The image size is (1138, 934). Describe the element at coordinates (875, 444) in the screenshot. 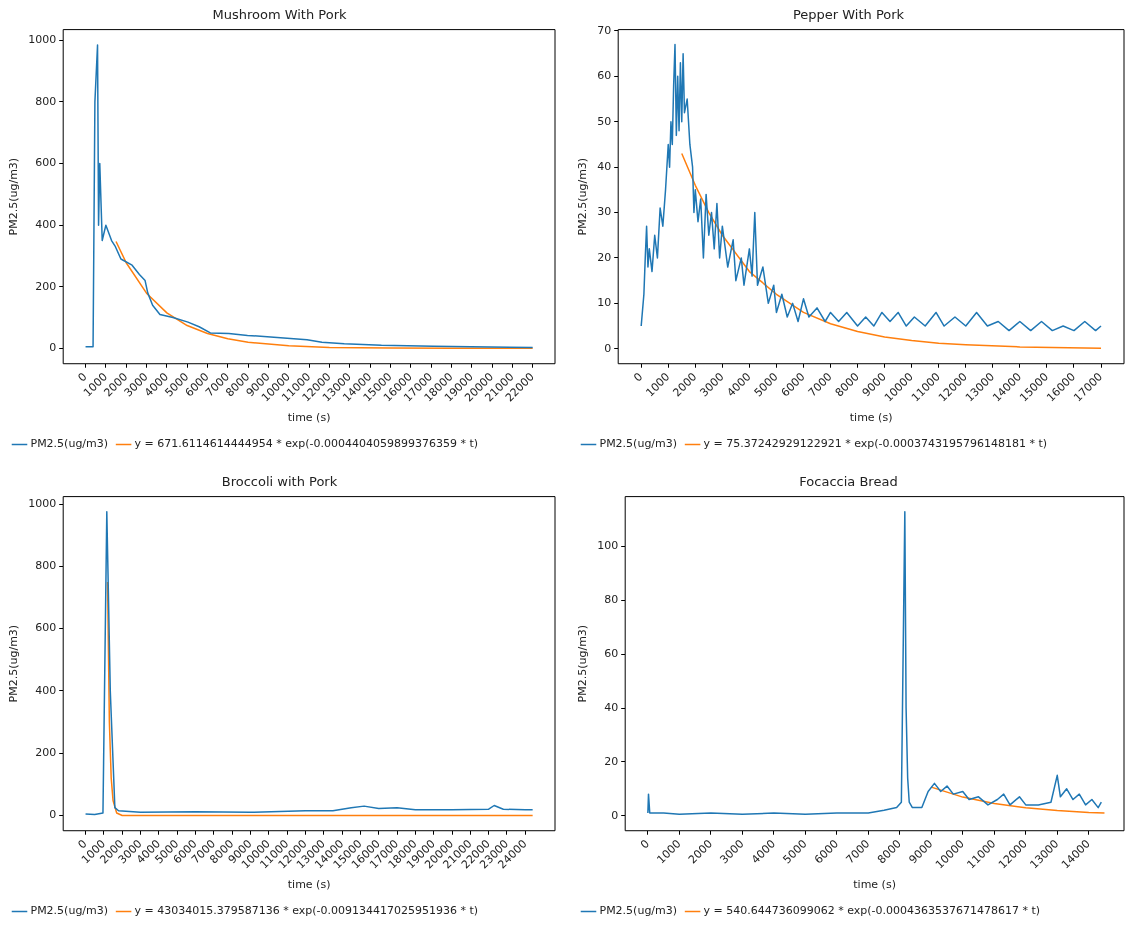

I see `legend-label: y = 75.37242929122921 * exp(-0.0003743195796148181 * t)` at that location.